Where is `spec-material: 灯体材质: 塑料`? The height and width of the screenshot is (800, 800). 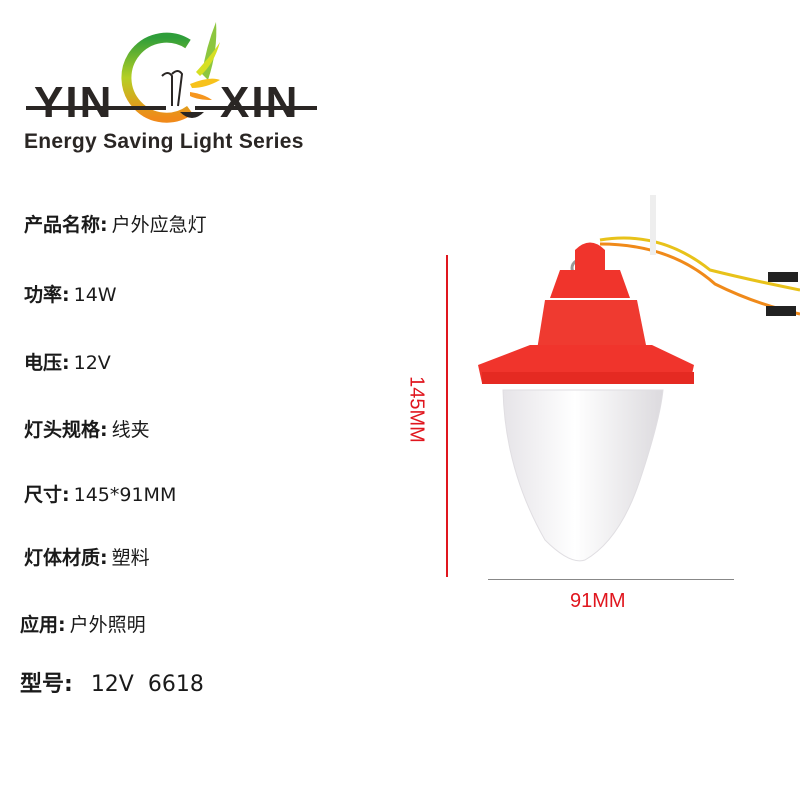
spec-material: 灯体材质: 塑料 is located at coordinates (87, 556).